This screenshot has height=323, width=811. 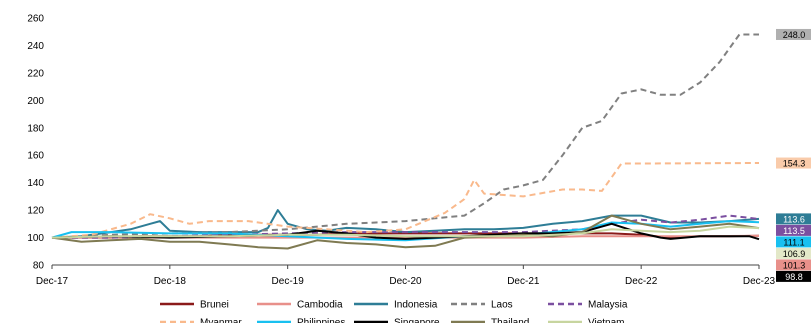 I want to click on legend-label: Malaysia, so click(x=608, y=305).